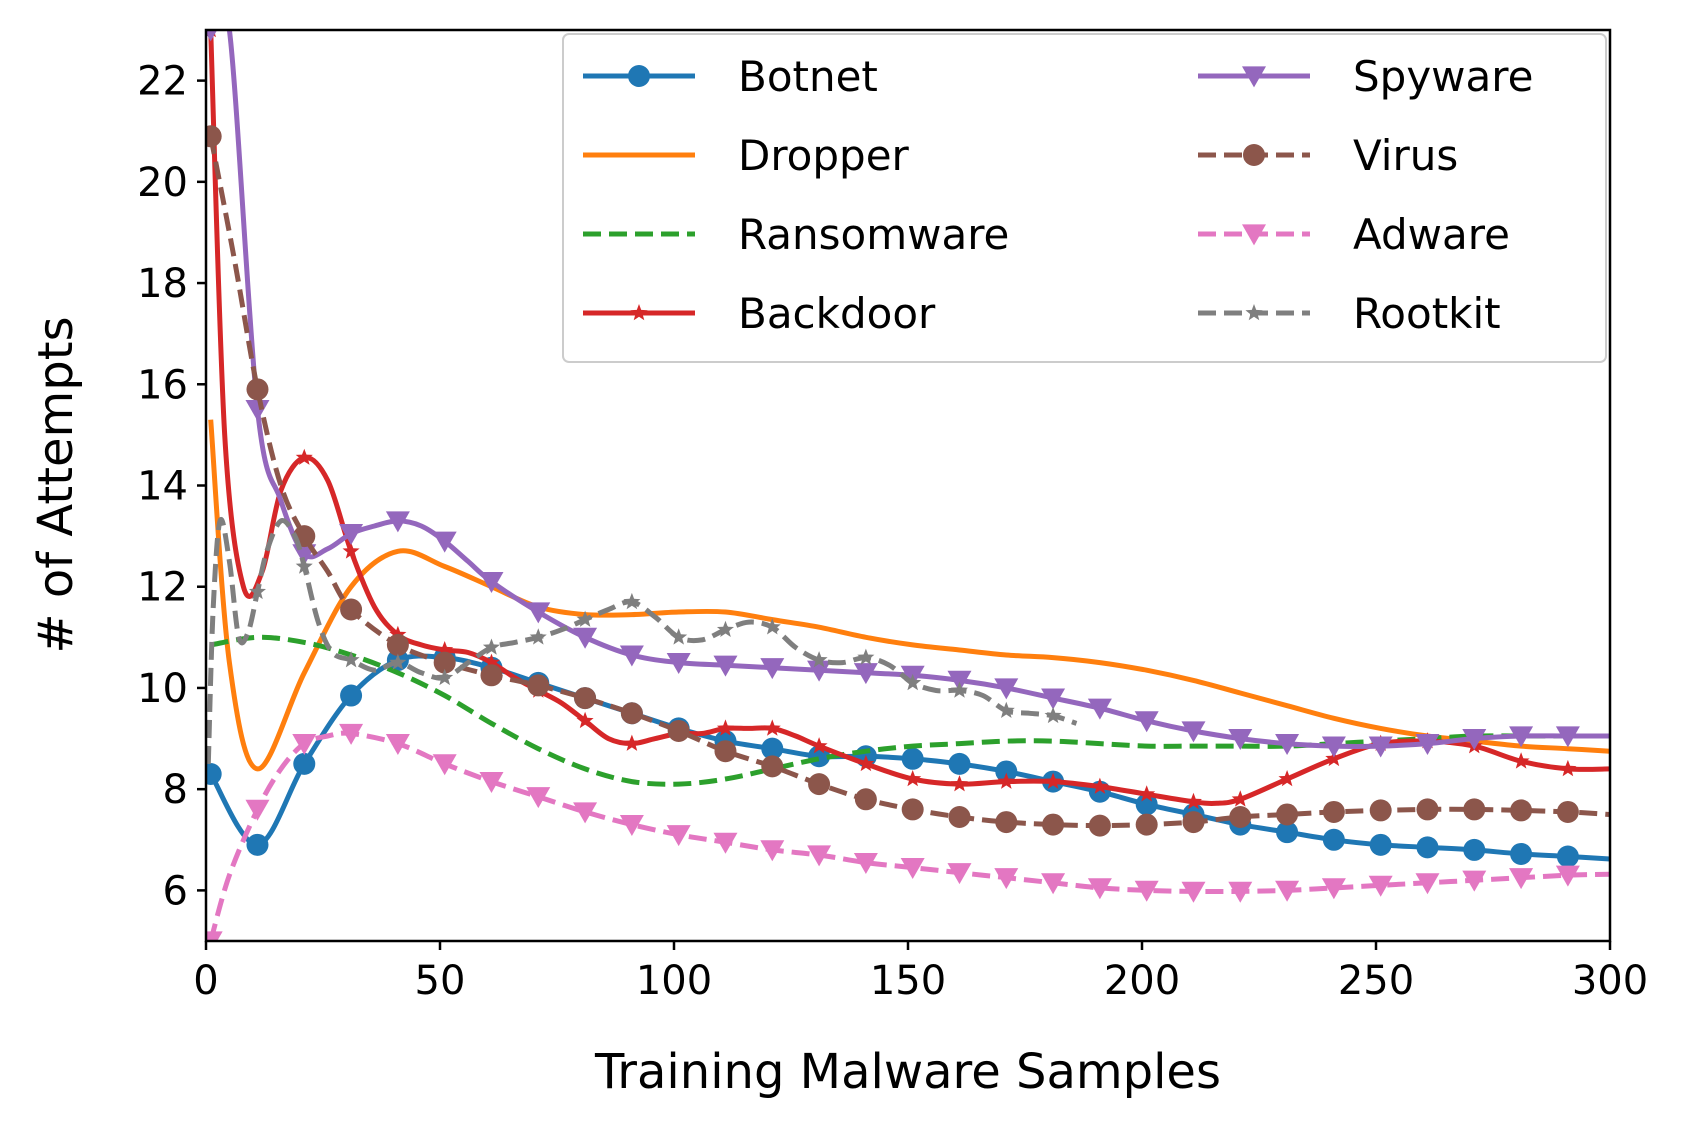 The width and height of the screenshot is (1681, 1123). Describe the element at coordinates (205, 981) in the screenshot. I see `x-tick-label: 0` at that location.